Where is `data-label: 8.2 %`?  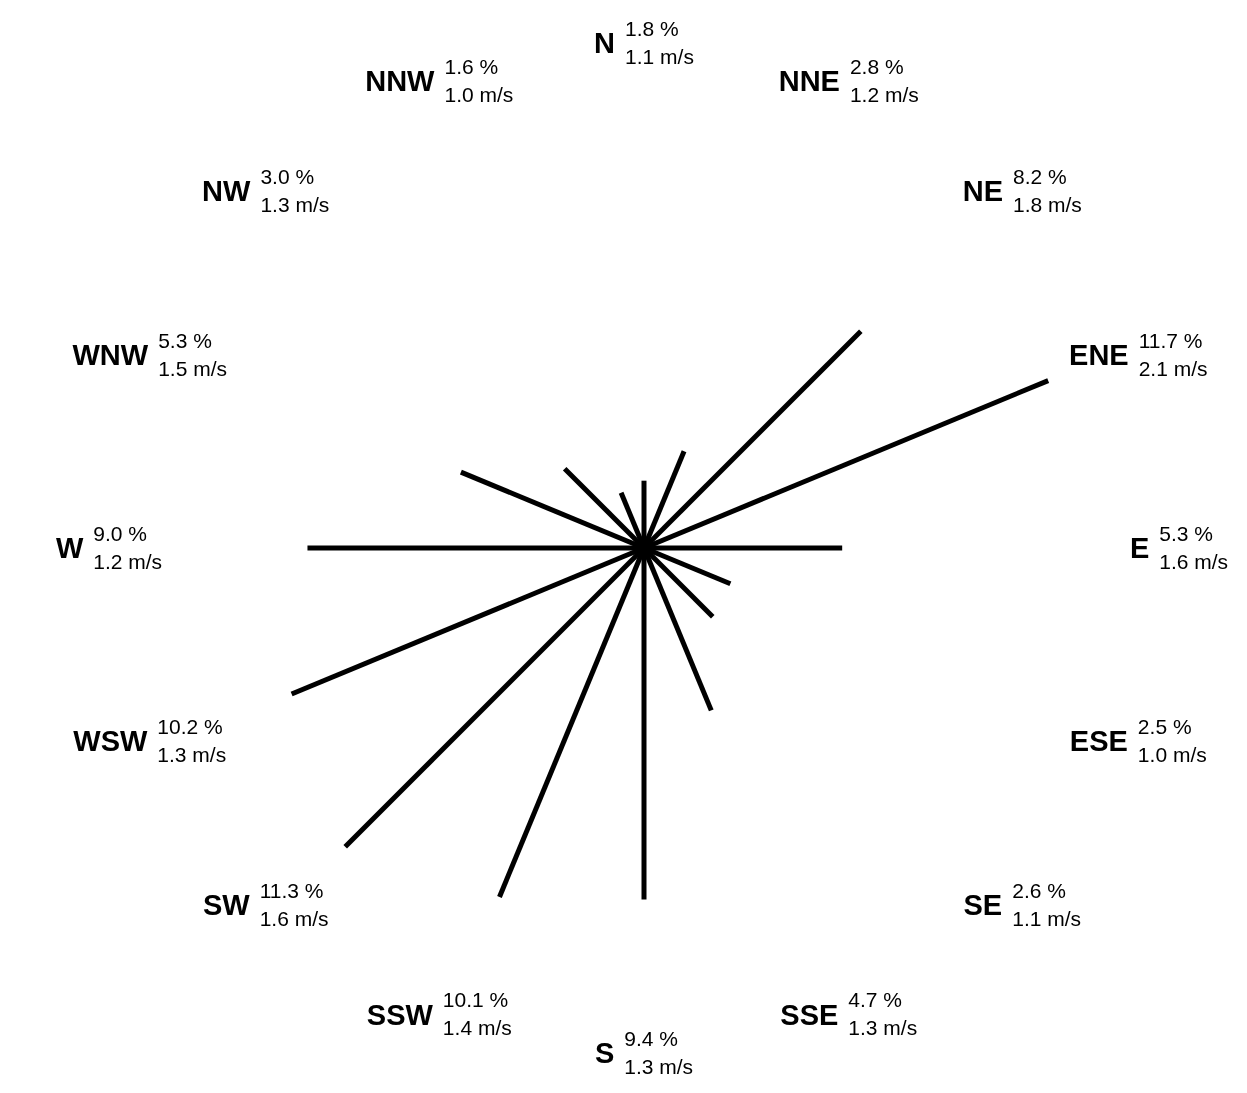 data-label: 8.2 % is located at coordinates (1040, 176).